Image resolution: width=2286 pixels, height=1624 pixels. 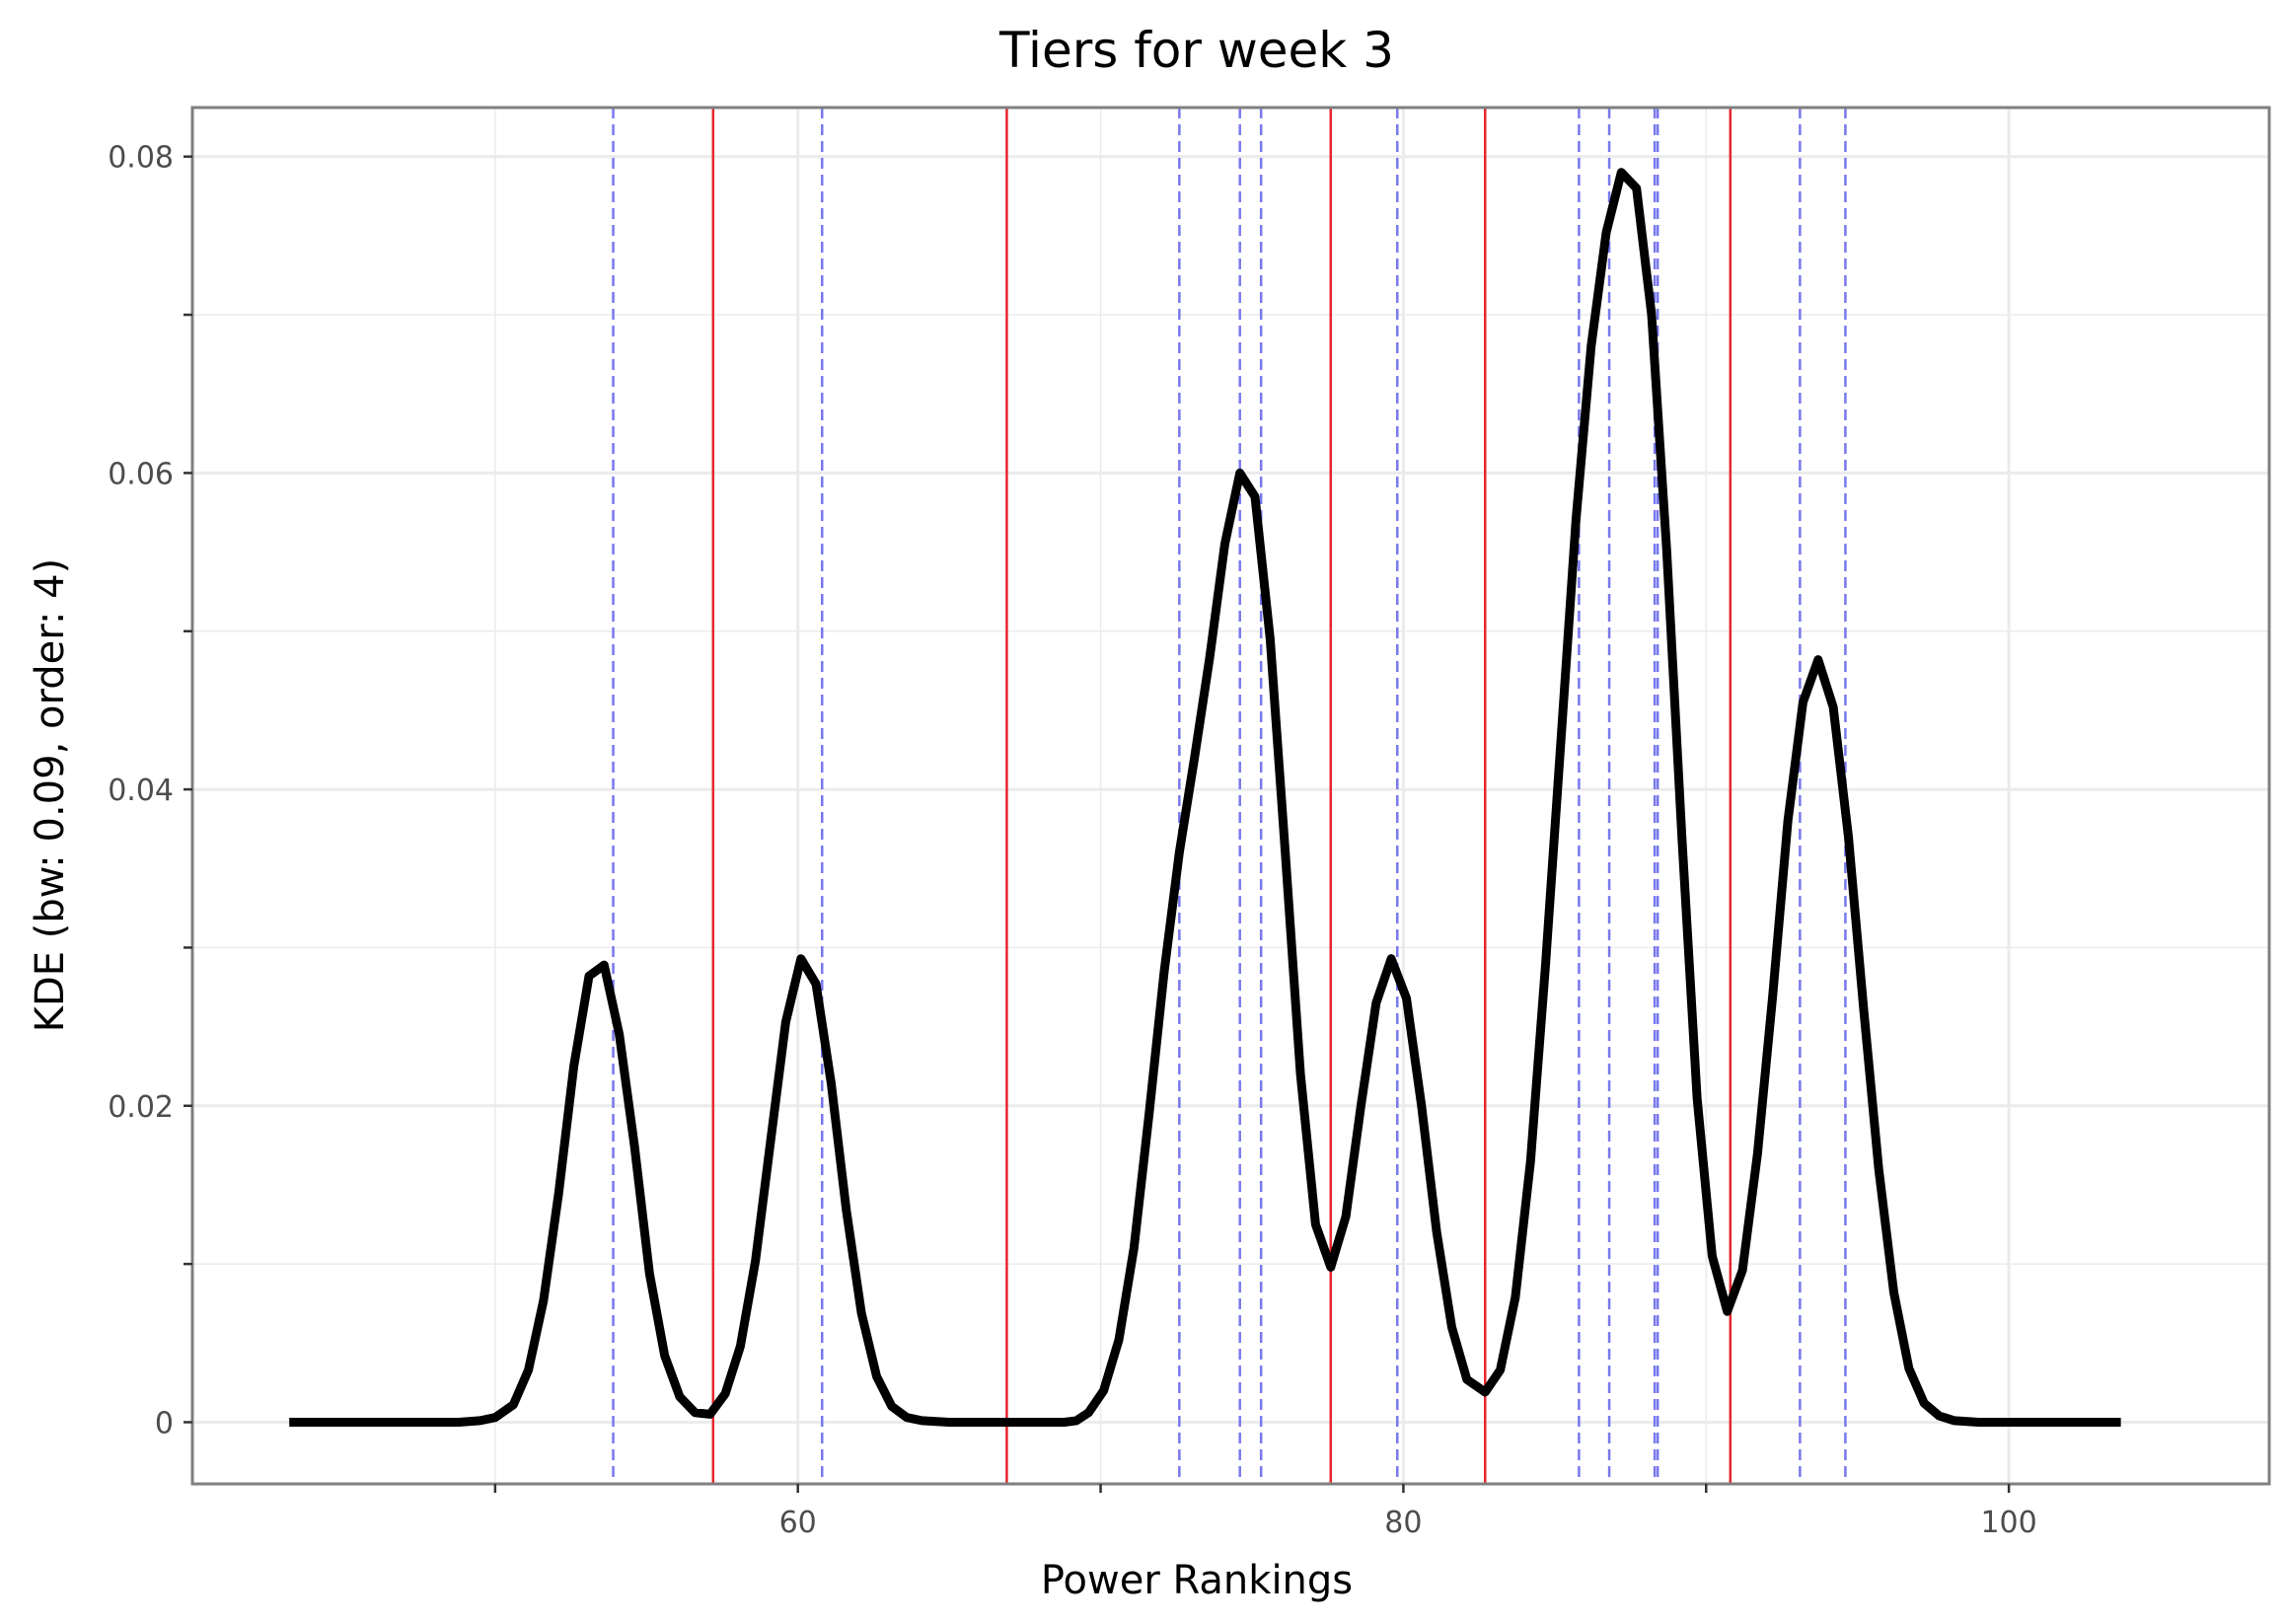 What do you see at coordinates (2008, 1523) in the screenshot?
I see `x-tick-label-2: 100` at bounding box center [2008, 1523].